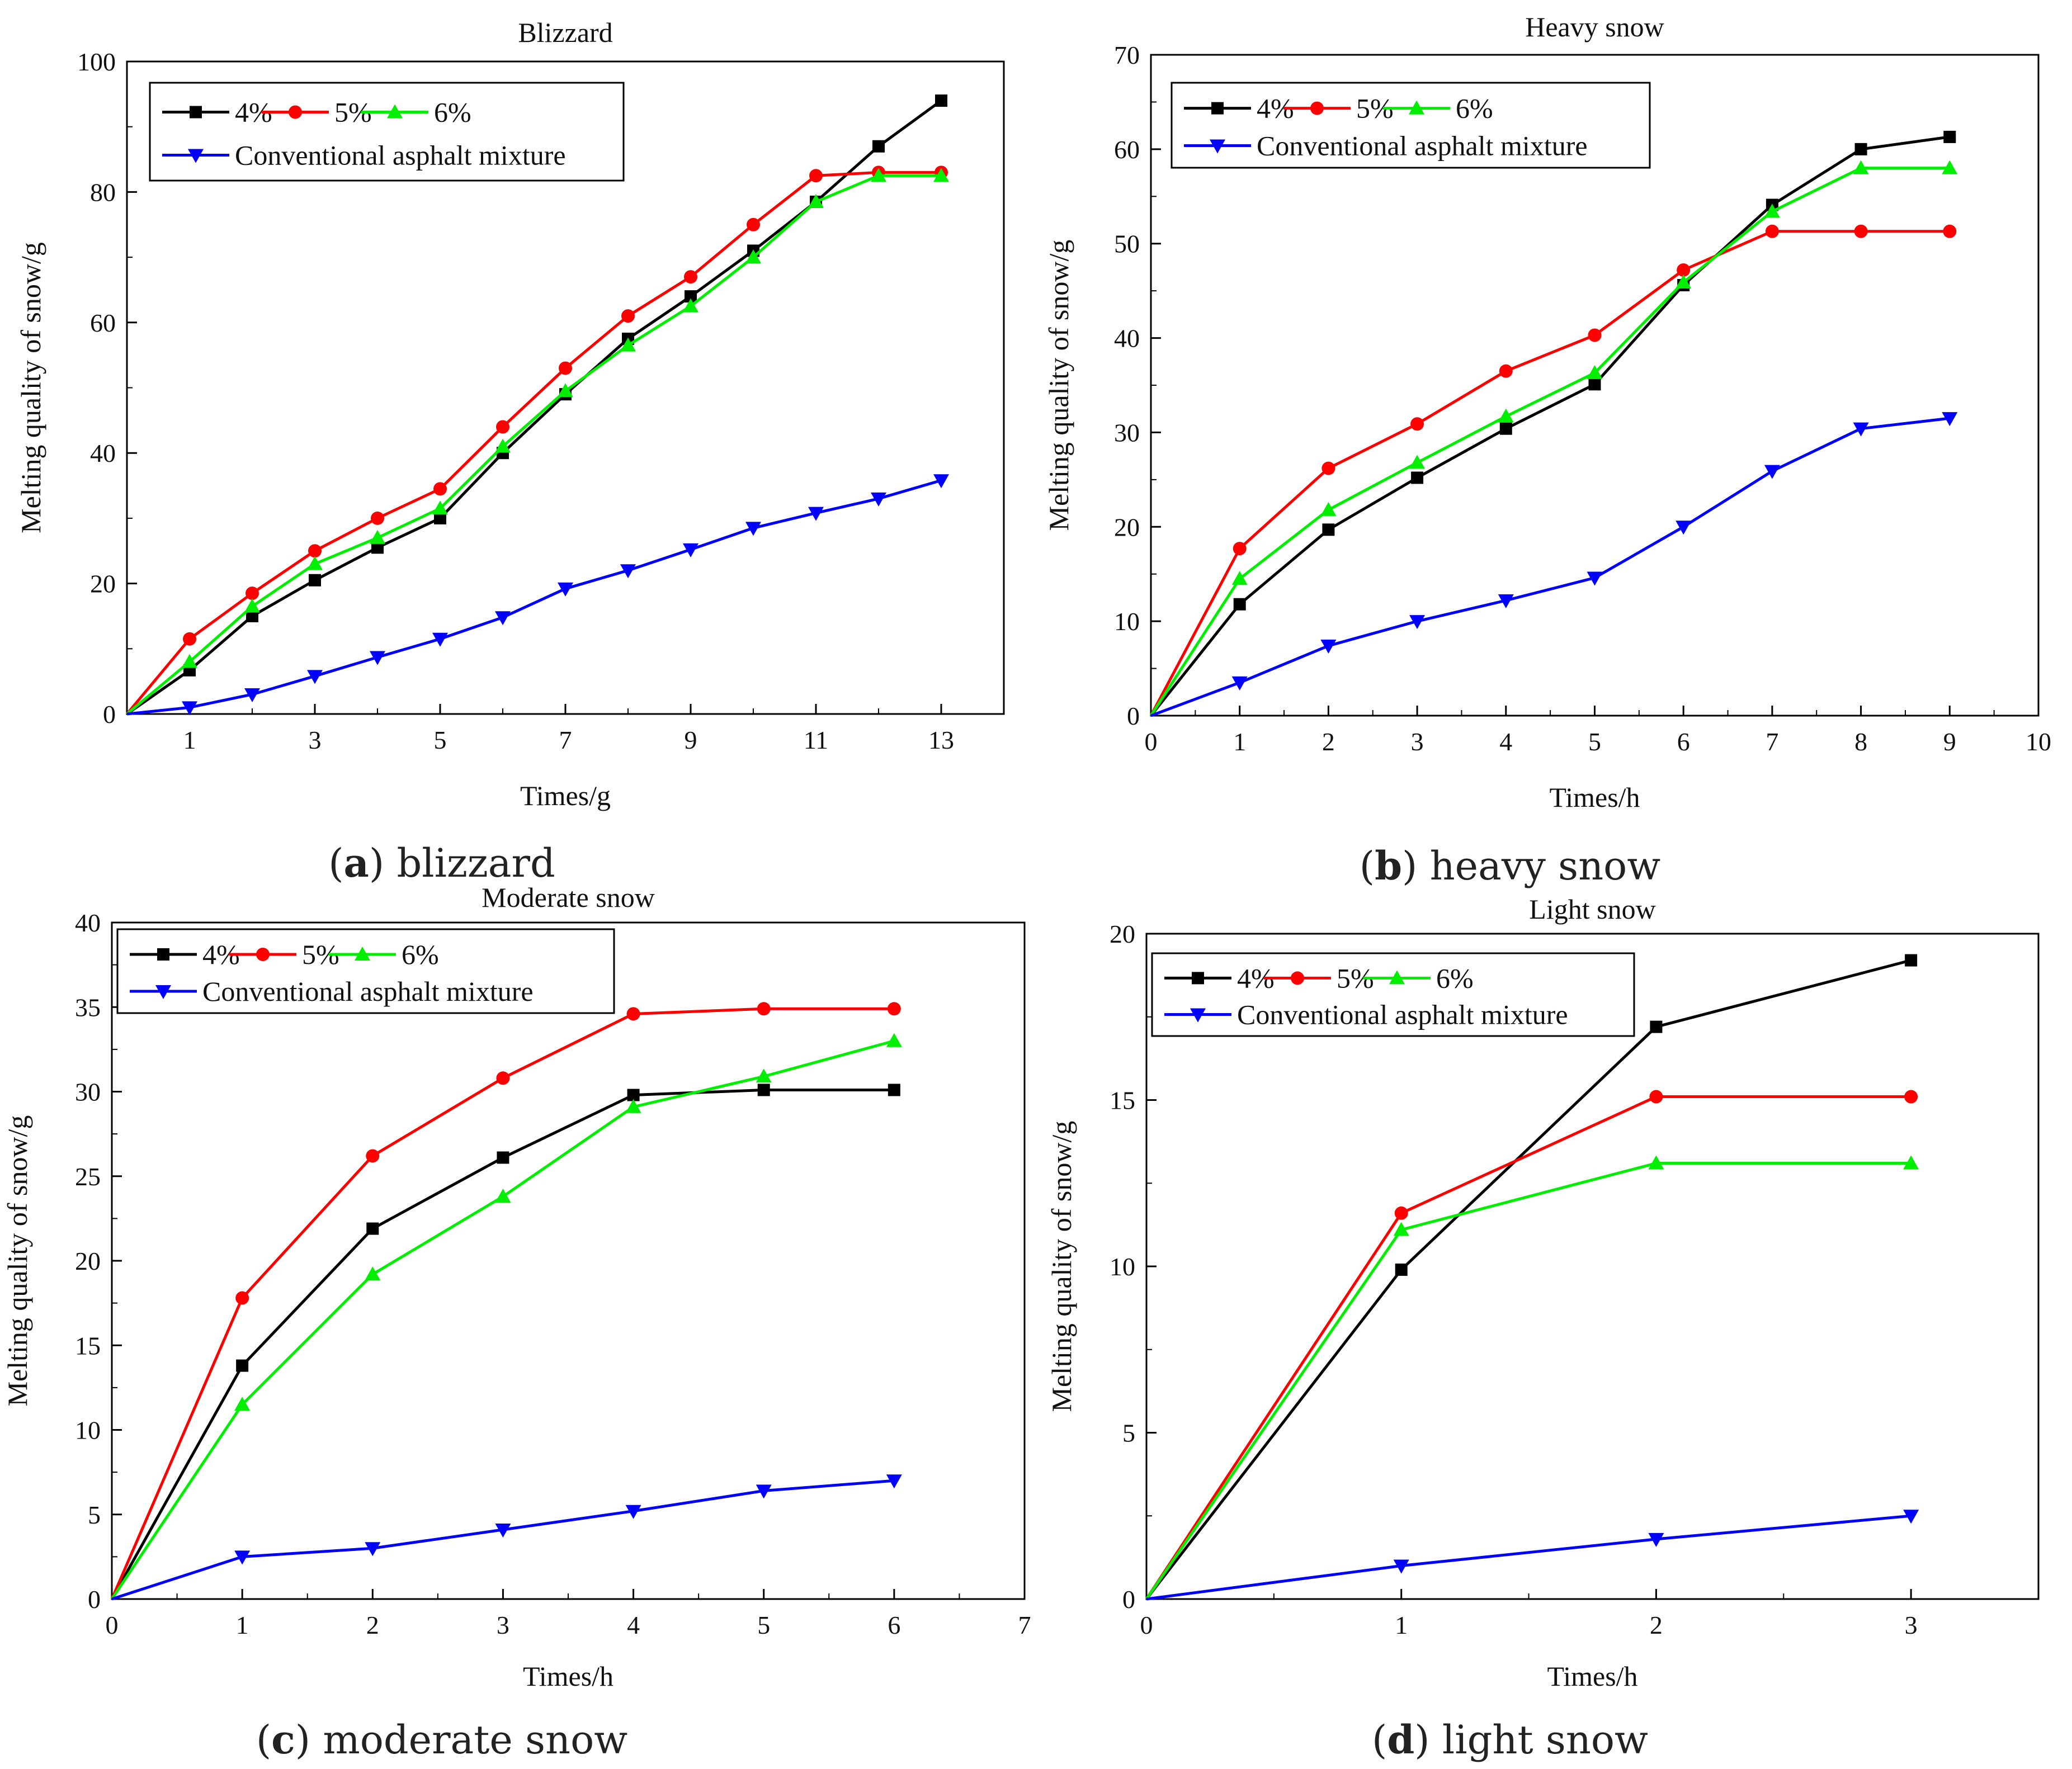  I want to click on x-tick-label: 4, so click(633, 1625).